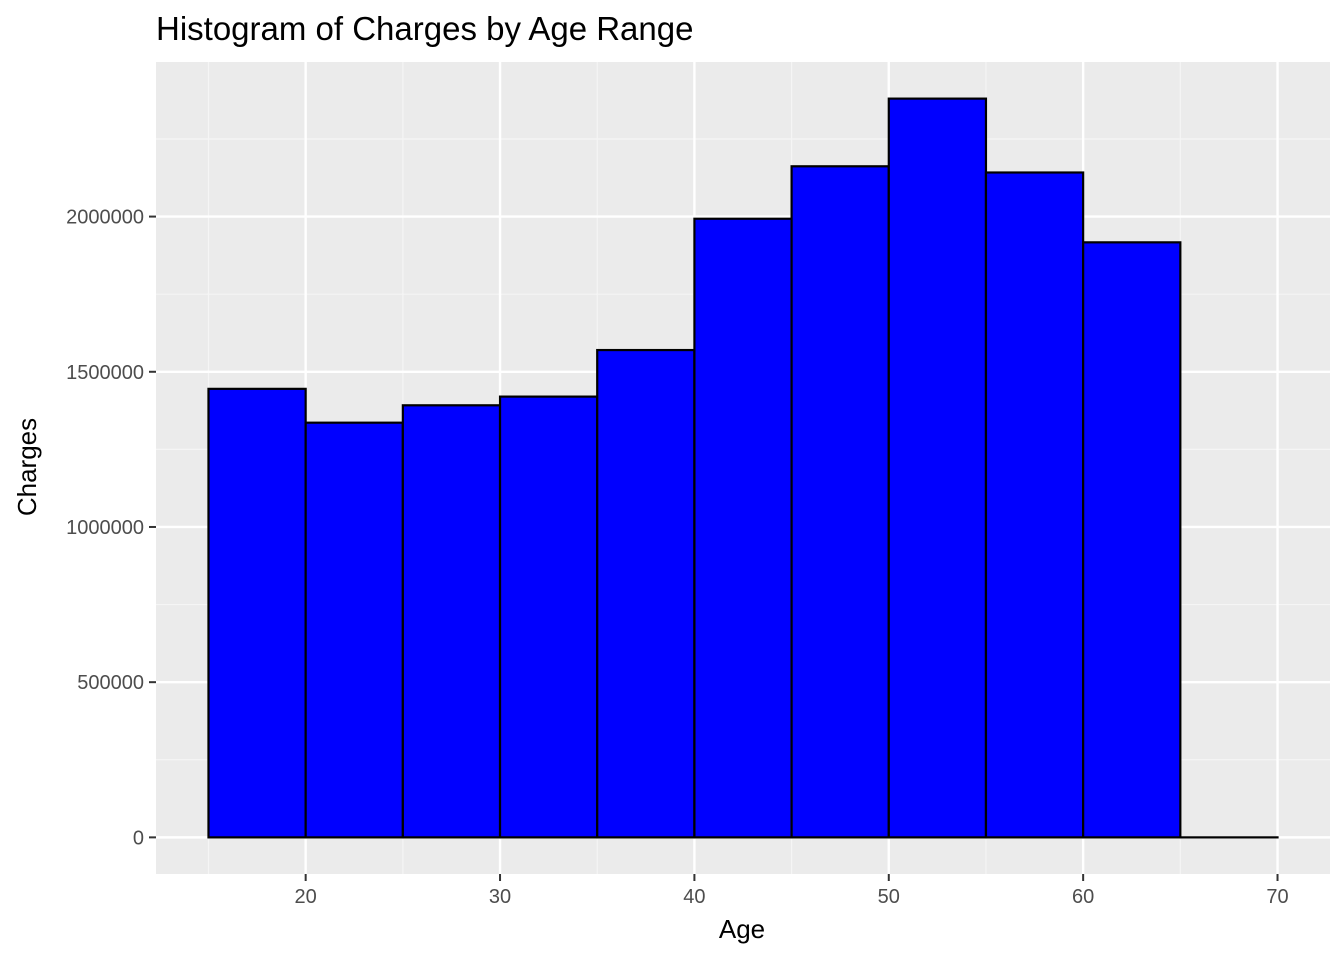 This screenshot has width=1344, height=960. What do you see at coordinates (1083, 897) in the screenshot?
I see `x-tick-label: 60` at bounding box center [1083, 897].